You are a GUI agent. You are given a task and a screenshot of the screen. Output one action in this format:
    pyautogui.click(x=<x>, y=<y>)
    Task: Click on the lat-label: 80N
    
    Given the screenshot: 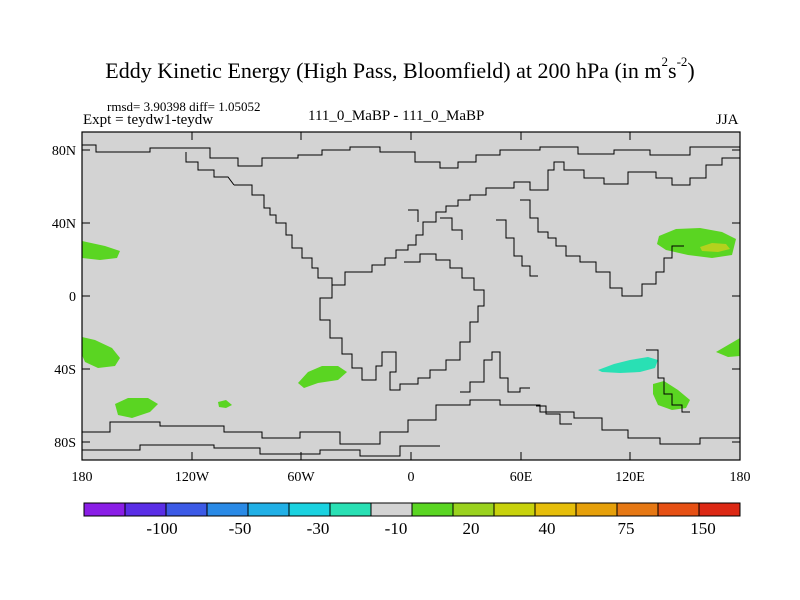 What is the action you would take?
    pyautogui.click(x=64, y=151)
    